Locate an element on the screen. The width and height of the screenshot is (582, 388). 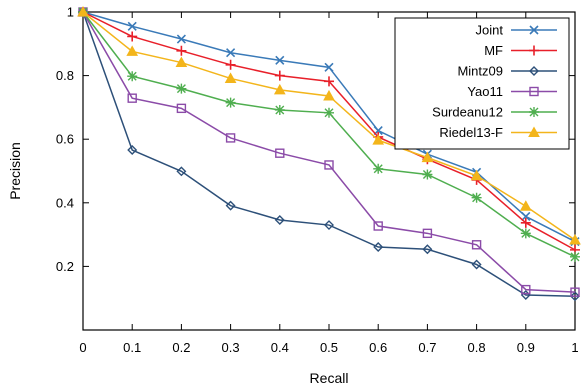
legend-marker-surdeanu12 is located at coordinates (534, 112).